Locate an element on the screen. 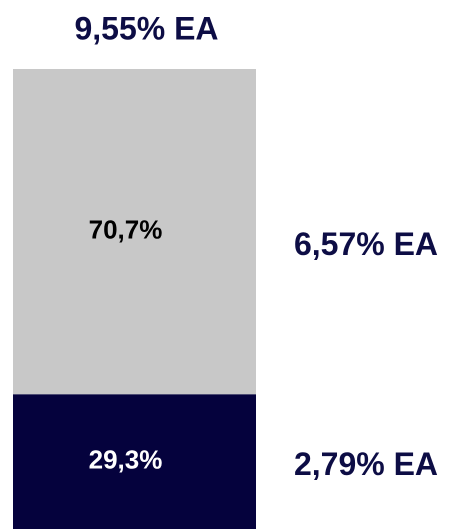  annotation: 9,55% EA is located at coordinates (146, 28).